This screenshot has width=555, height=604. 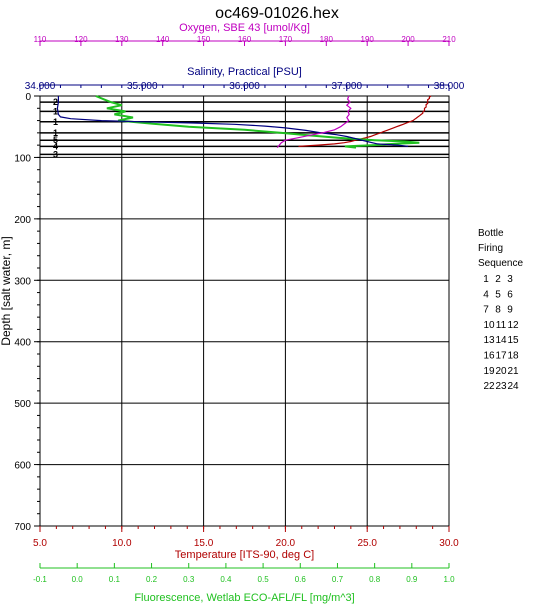 What do you see at coordinates (264, 579) in the screenshot?
I see `fluorescence-tick-label: 0.5` at bounding box center [264, 579].